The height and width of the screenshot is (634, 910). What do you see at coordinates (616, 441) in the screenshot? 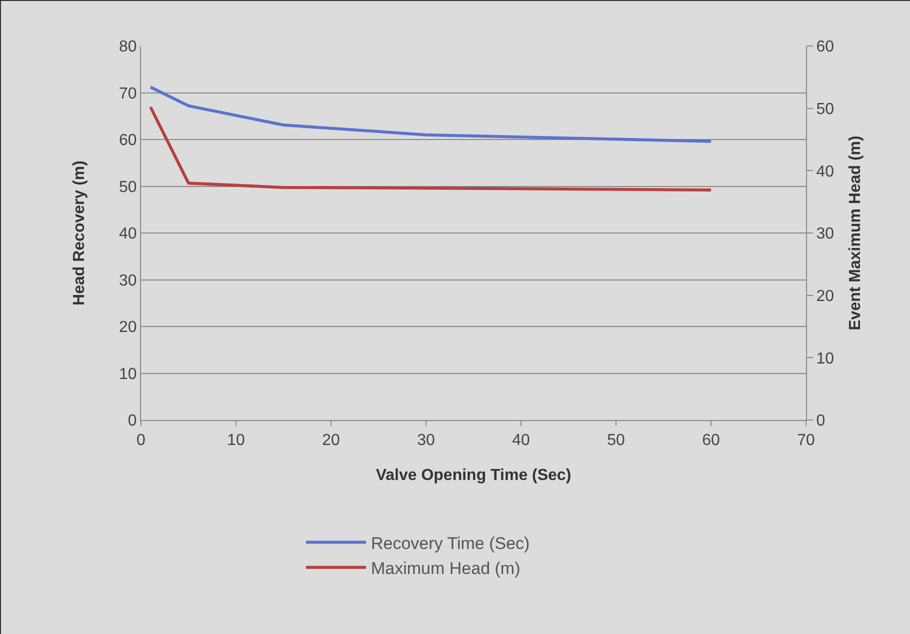
I see `x-tick-label: 50` at bounding box center [616, 441].